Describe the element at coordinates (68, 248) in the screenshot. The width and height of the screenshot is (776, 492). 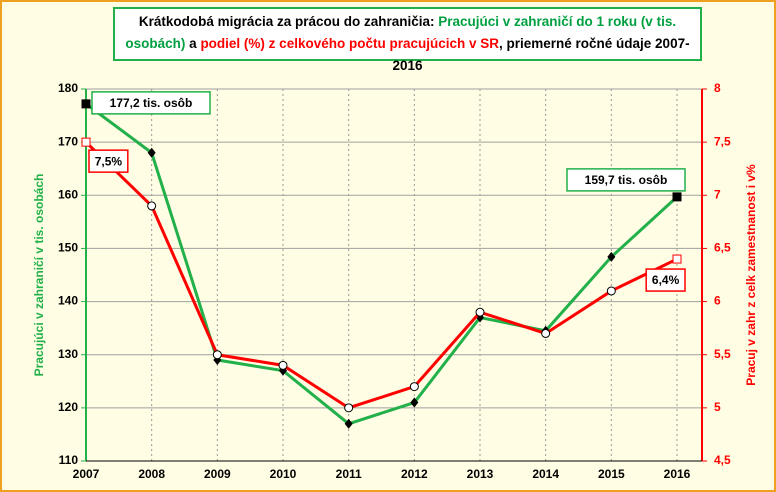
I see `y-tick-label: 150` at that location.